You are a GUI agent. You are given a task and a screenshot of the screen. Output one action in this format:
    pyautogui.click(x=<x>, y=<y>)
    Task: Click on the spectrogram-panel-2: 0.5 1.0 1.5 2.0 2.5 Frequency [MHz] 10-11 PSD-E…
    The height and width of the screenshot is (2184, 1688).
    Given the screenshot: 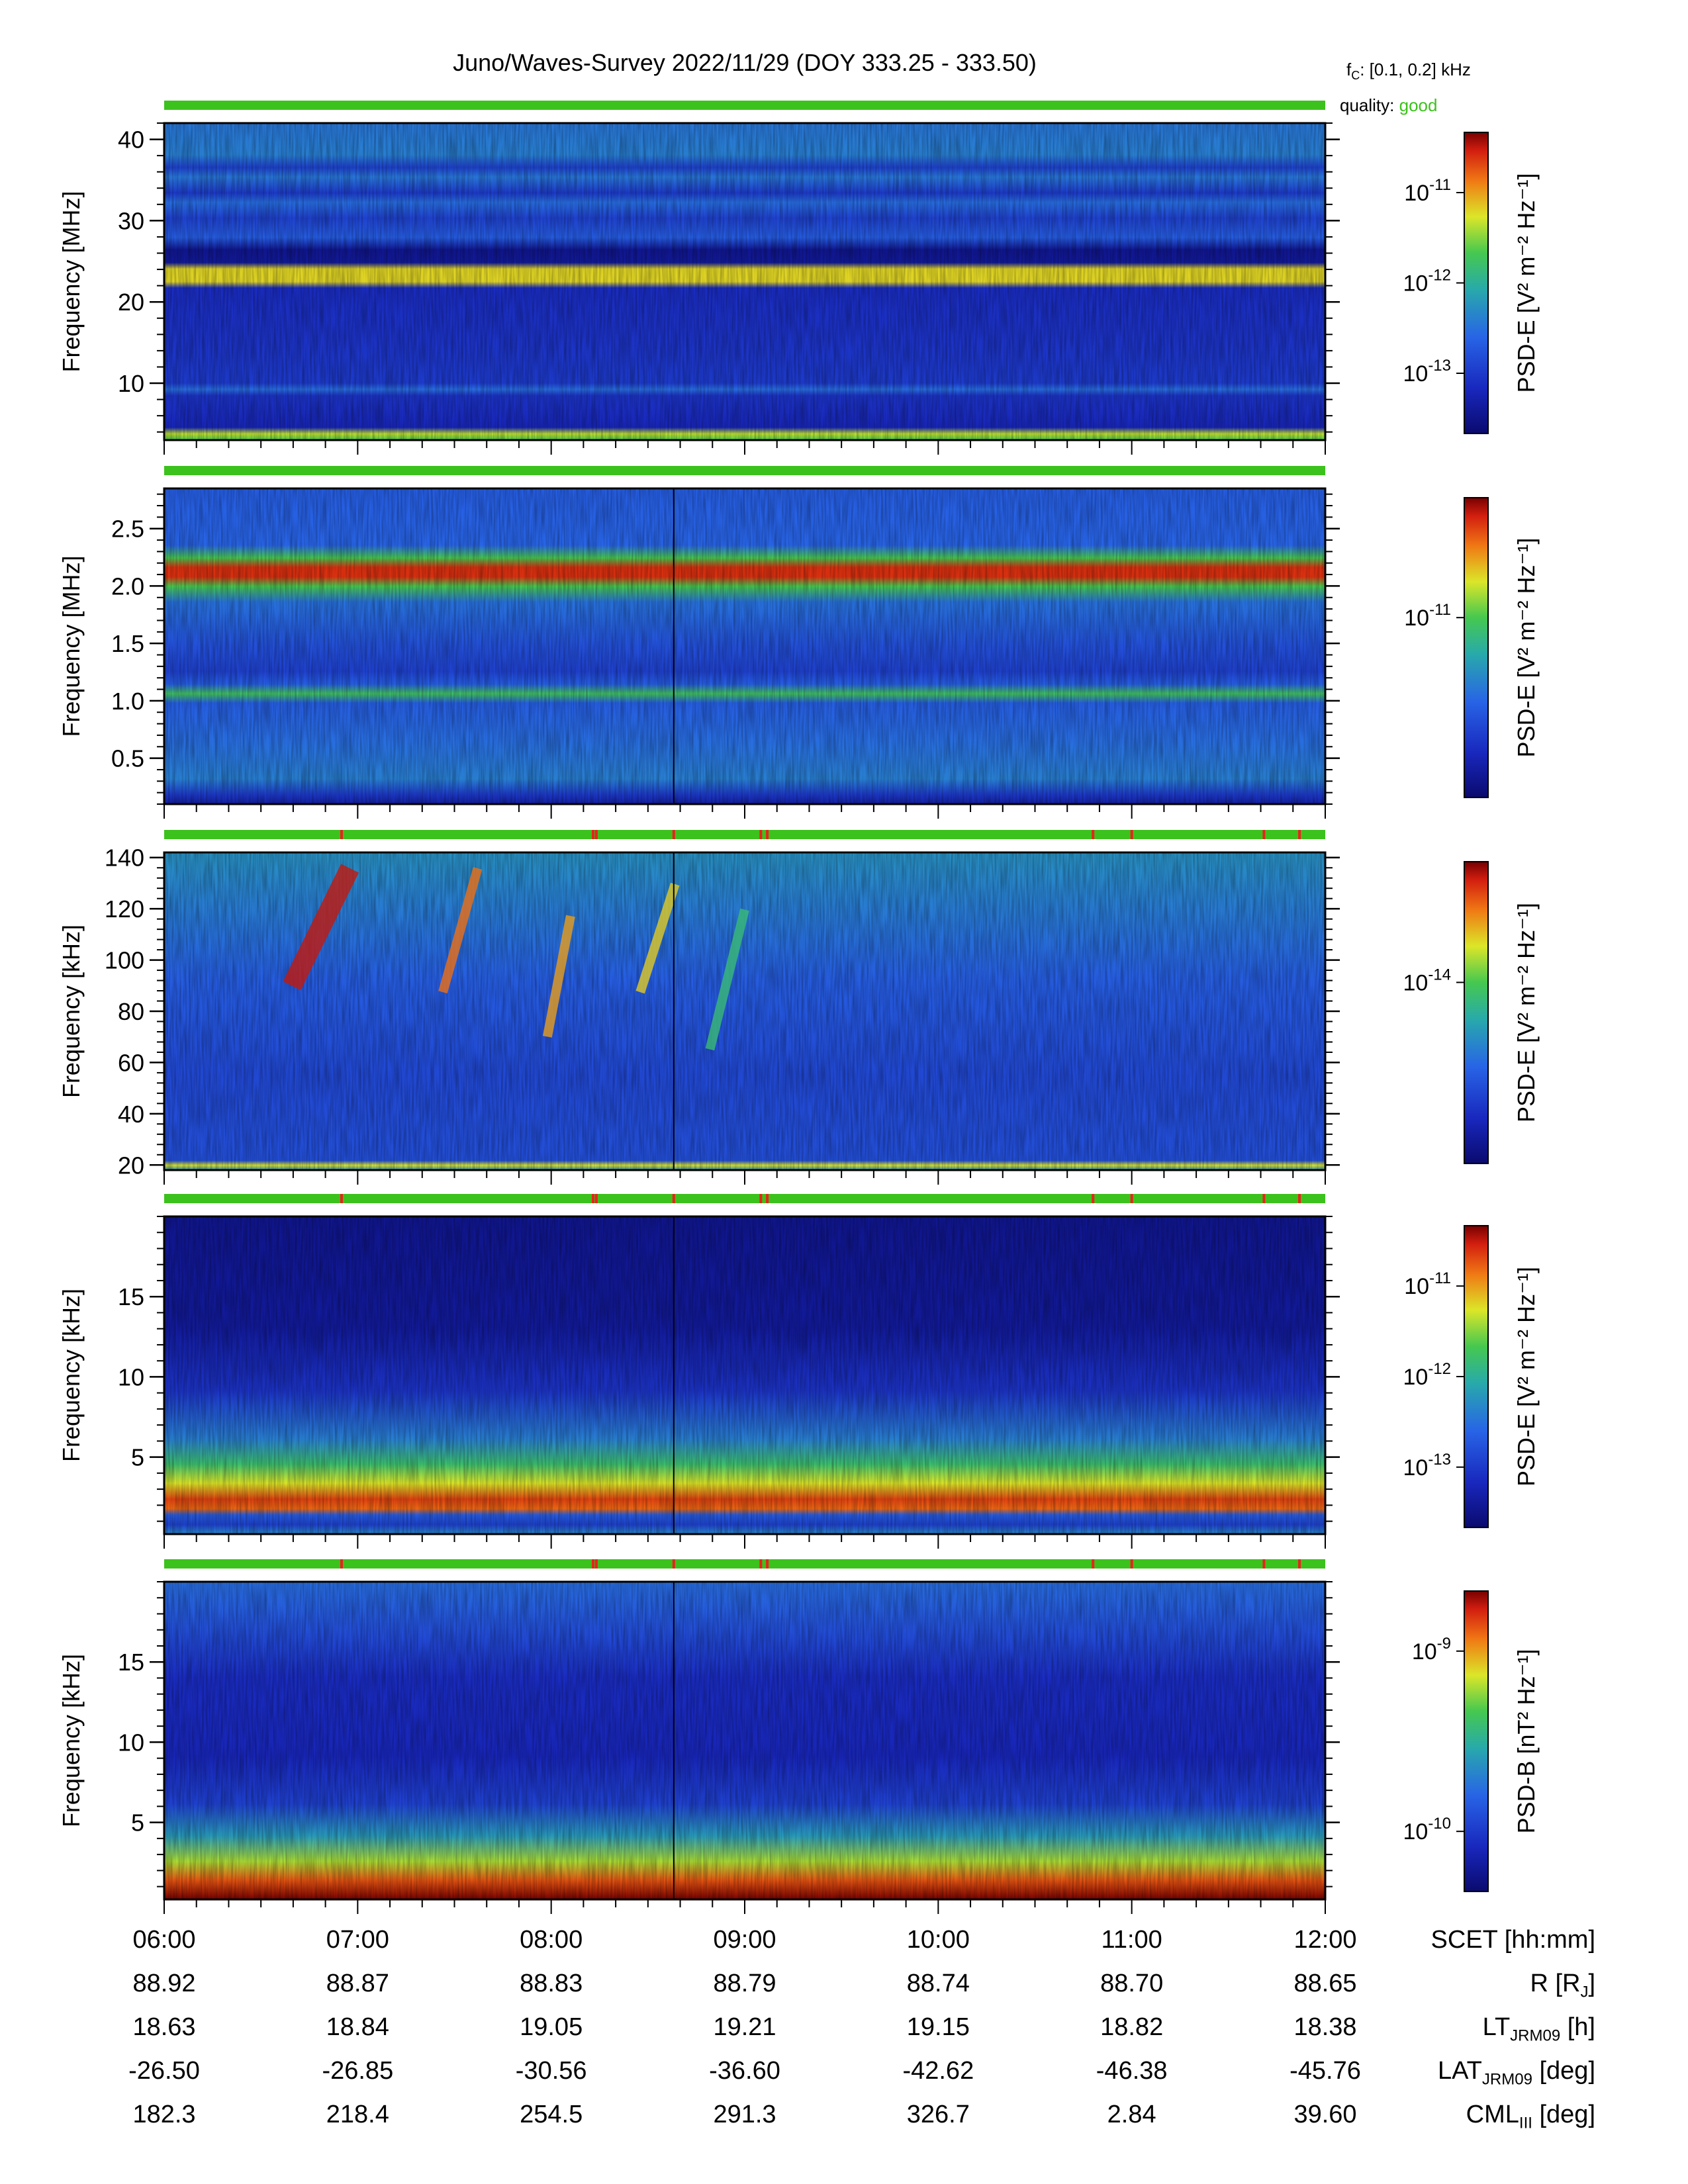 What is the action you would take?
    pyautogui.click(x=799, y=643)
    